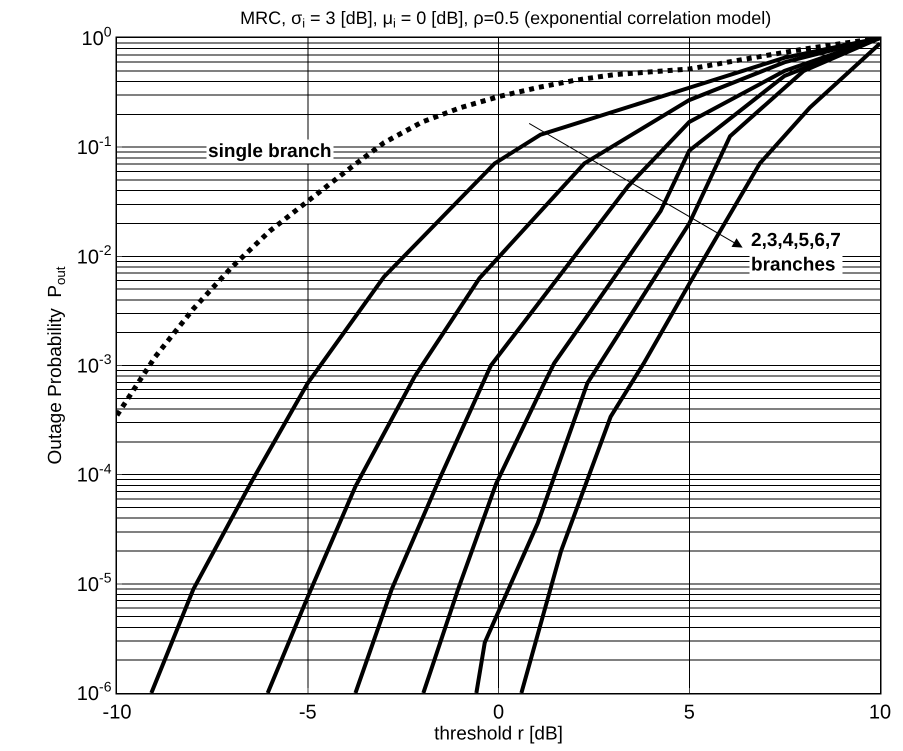 This screenshot has width=903, height=751. Describe the element at coordinates (94, 582) in the screenshot. I see `y-tick-label: 10$^{-5}$` at that location.